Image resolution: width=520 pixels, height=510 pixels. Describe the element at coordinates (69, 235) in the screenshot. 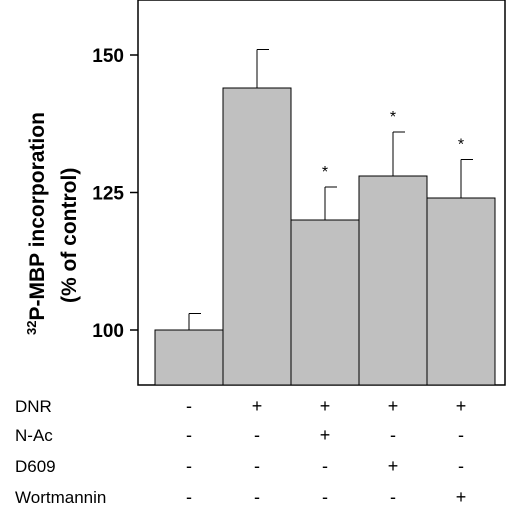

I see `y-axis-title-line2: (% of control)` at that location.